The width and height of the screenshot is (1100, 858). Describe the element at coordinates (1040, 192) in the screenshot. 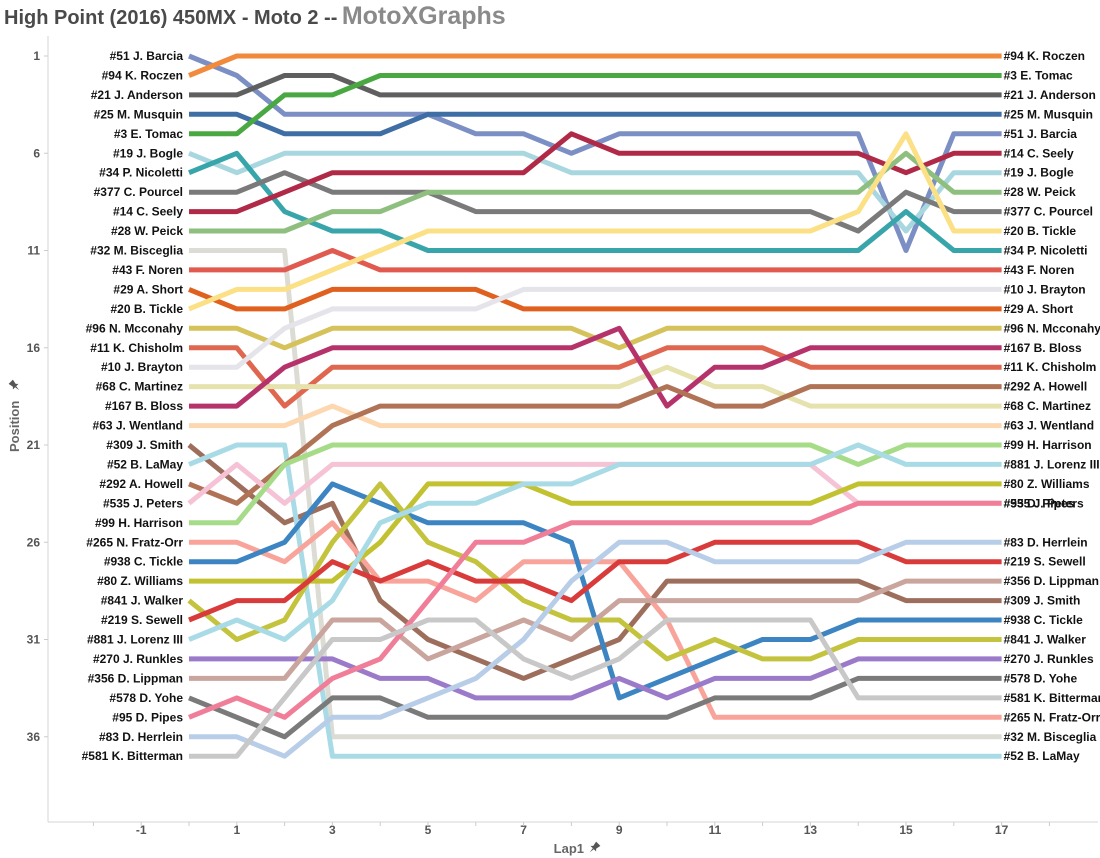

I see `end-position-label: #28 W. Peick` at that location.